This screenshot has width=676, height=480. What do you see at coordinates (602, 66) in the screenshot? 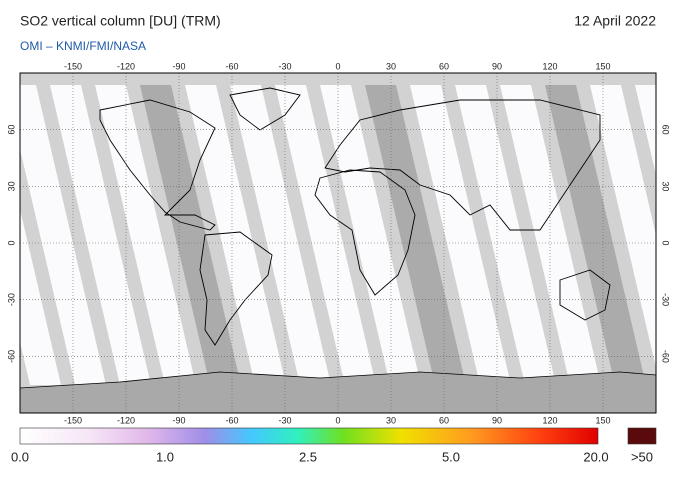
I see `lon-tick-label-top: 150` at bounding box center [602, 66].